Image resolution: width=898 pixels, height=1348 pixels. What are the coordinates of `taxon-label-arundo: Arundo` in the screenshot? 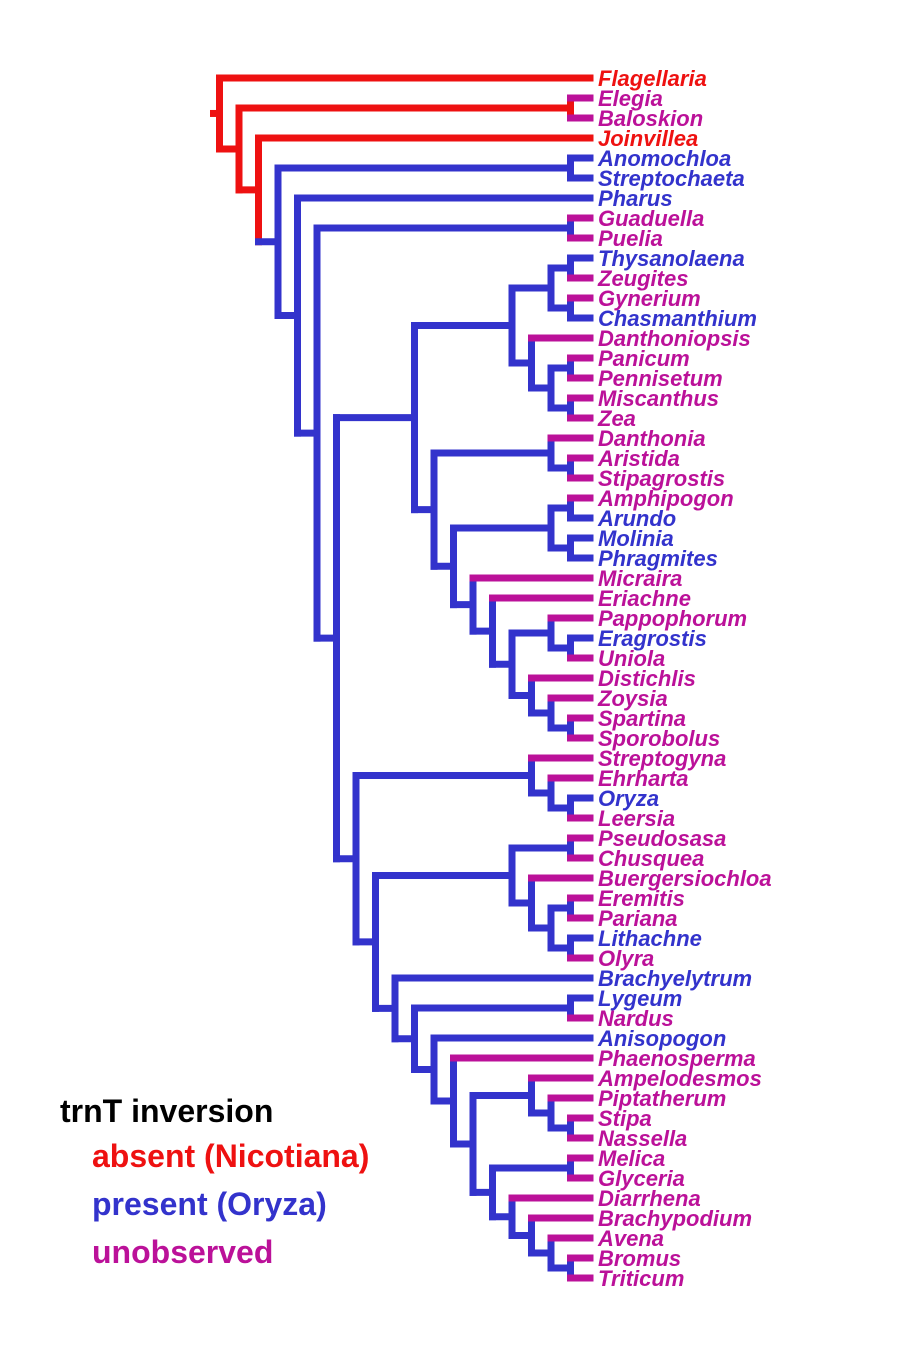 It's located at (636, 518).